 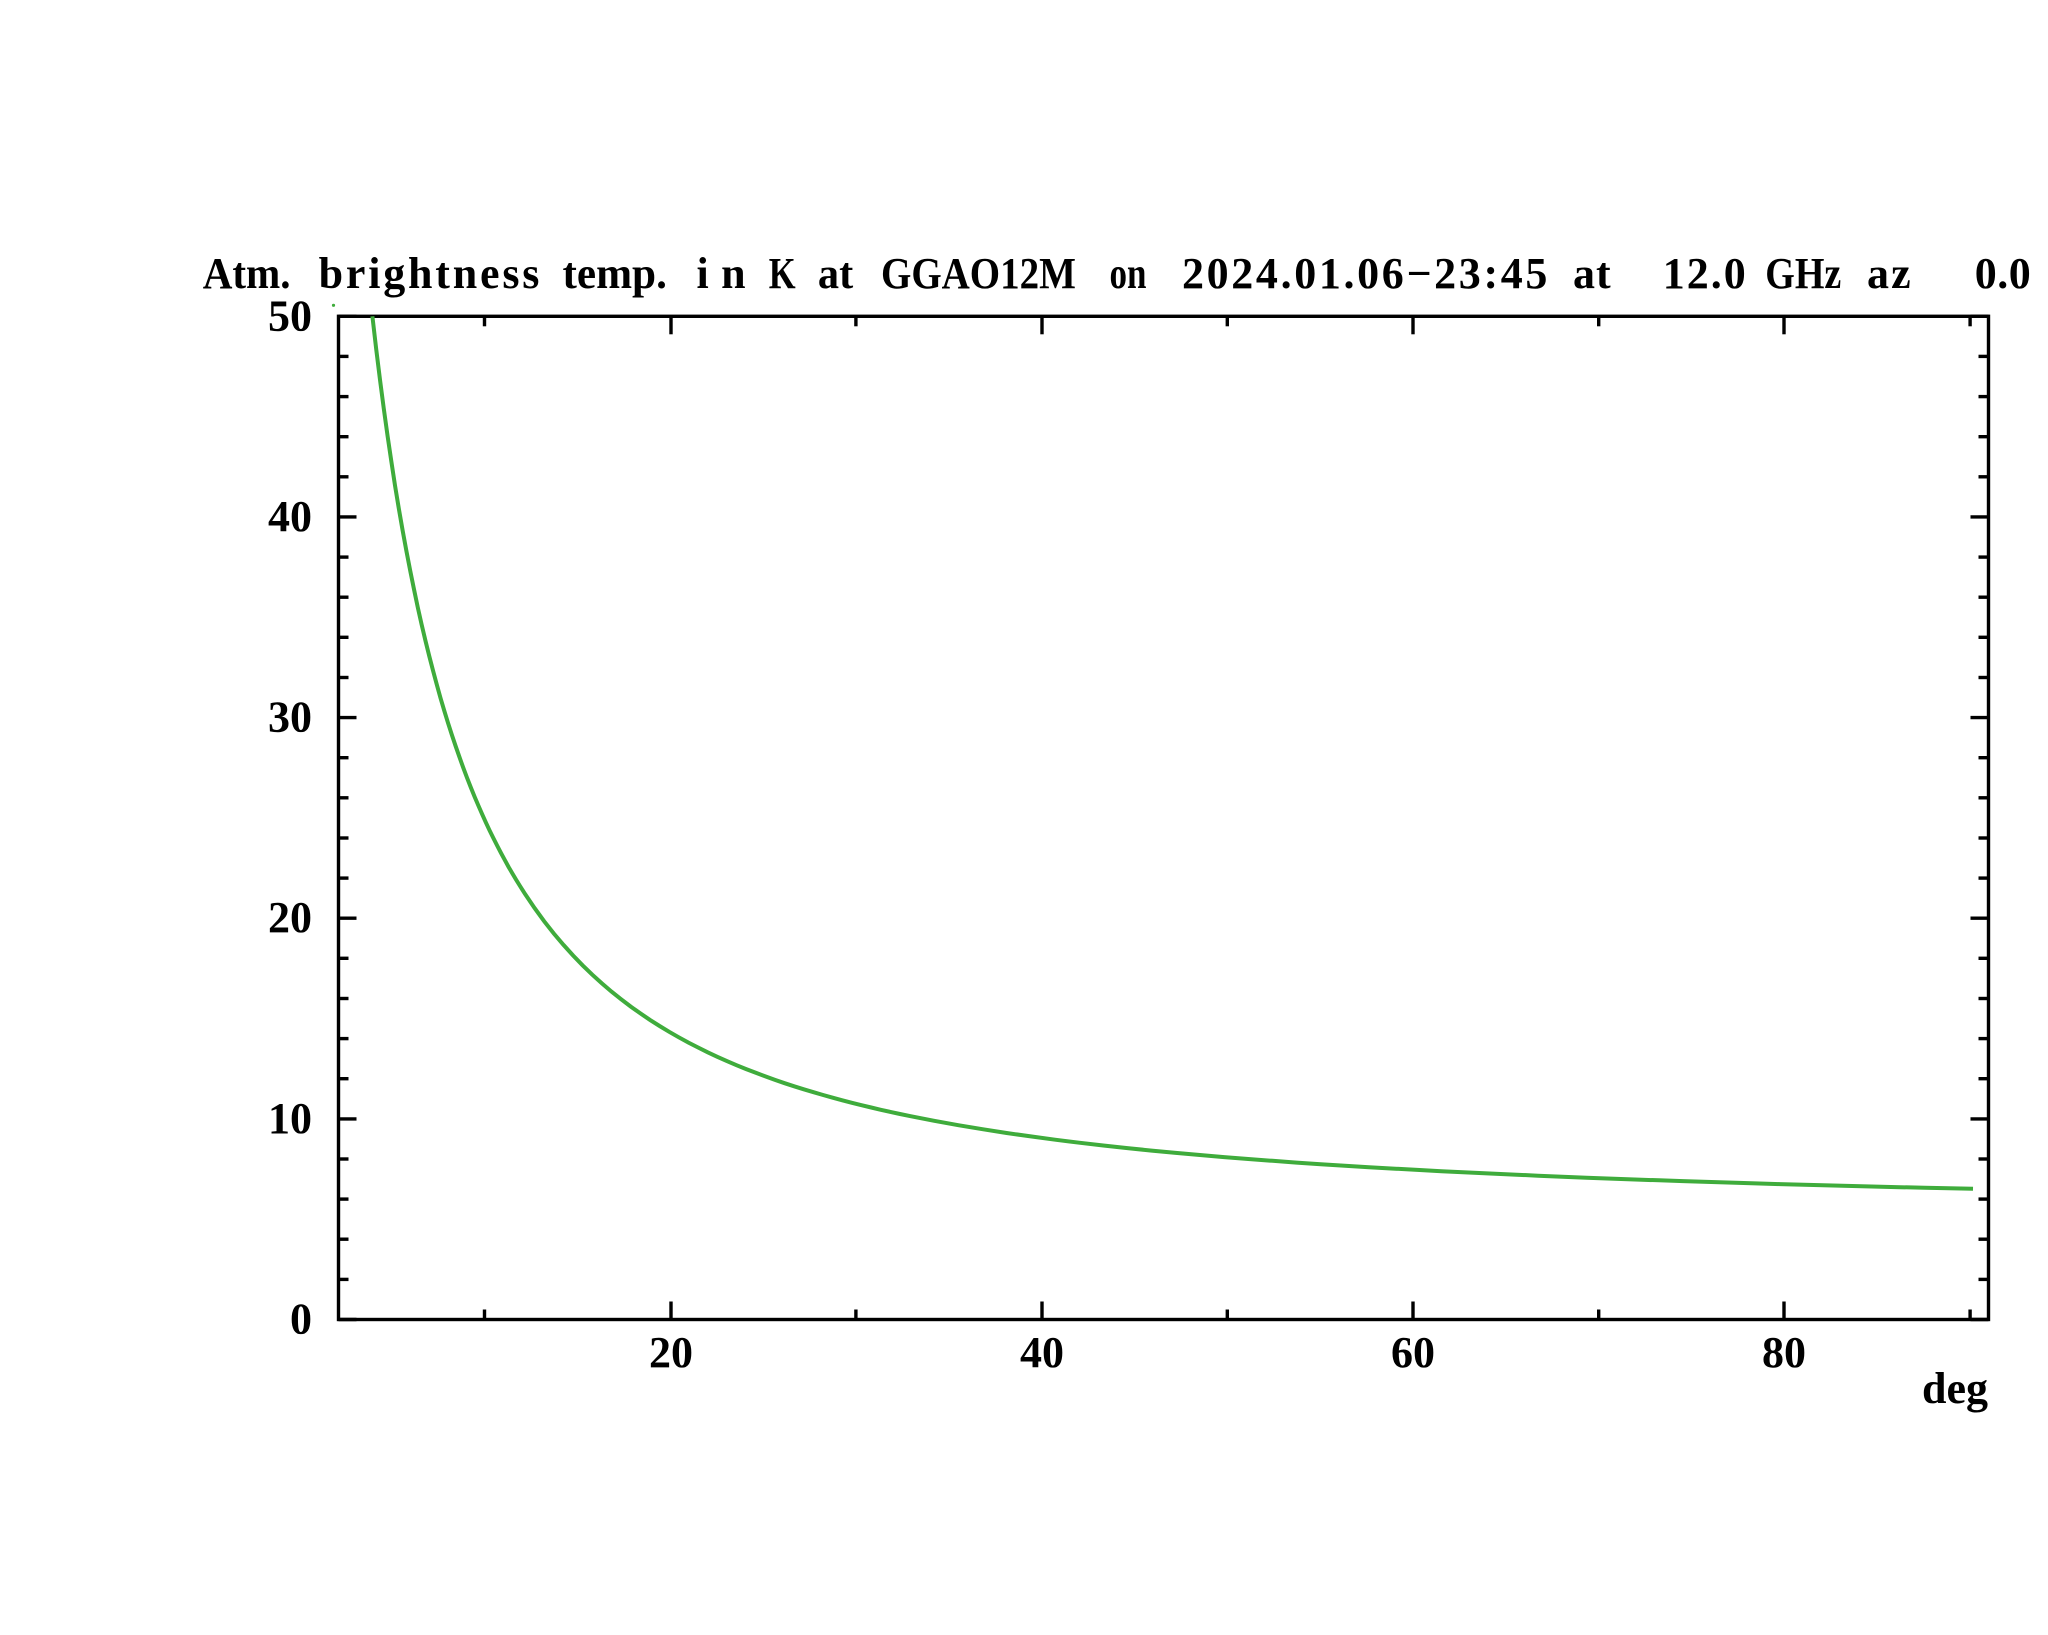 What do you see at coordinates (1704, 273) in the screenshot?
I see `svg-text: 12.0` at bounding box center [1704, 273].